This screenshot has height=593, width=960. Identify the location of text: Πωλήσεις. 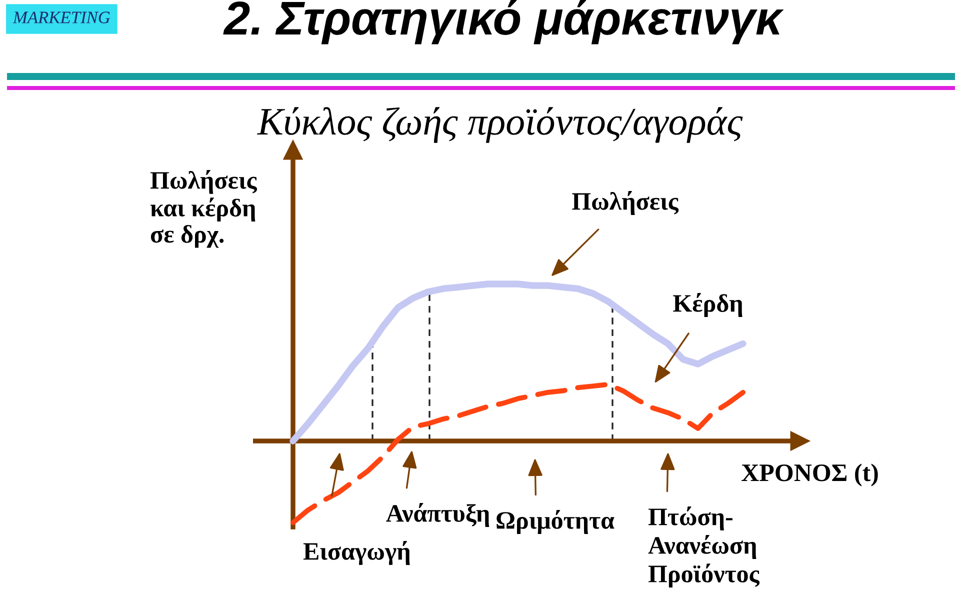
(625, 203).